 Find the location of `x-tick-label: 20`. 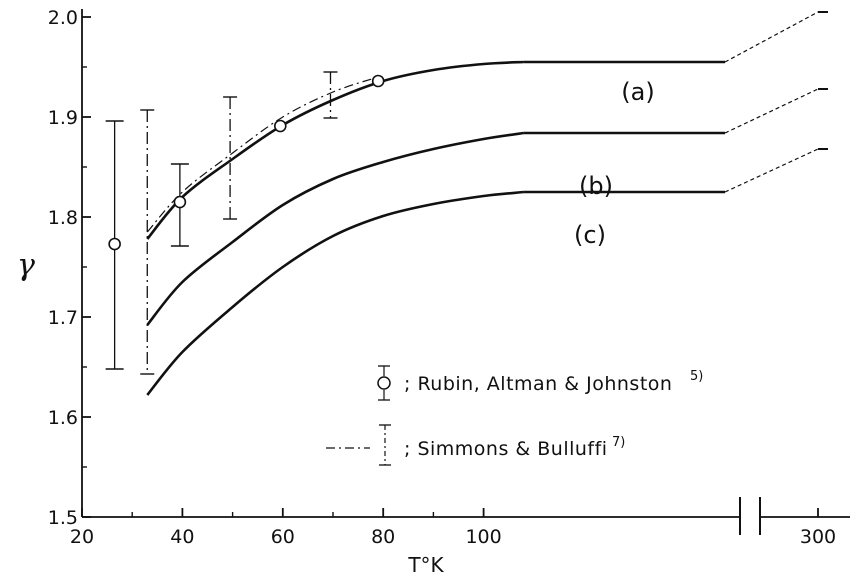

x-tick-label: 20 is located at coordinates (82, 537).